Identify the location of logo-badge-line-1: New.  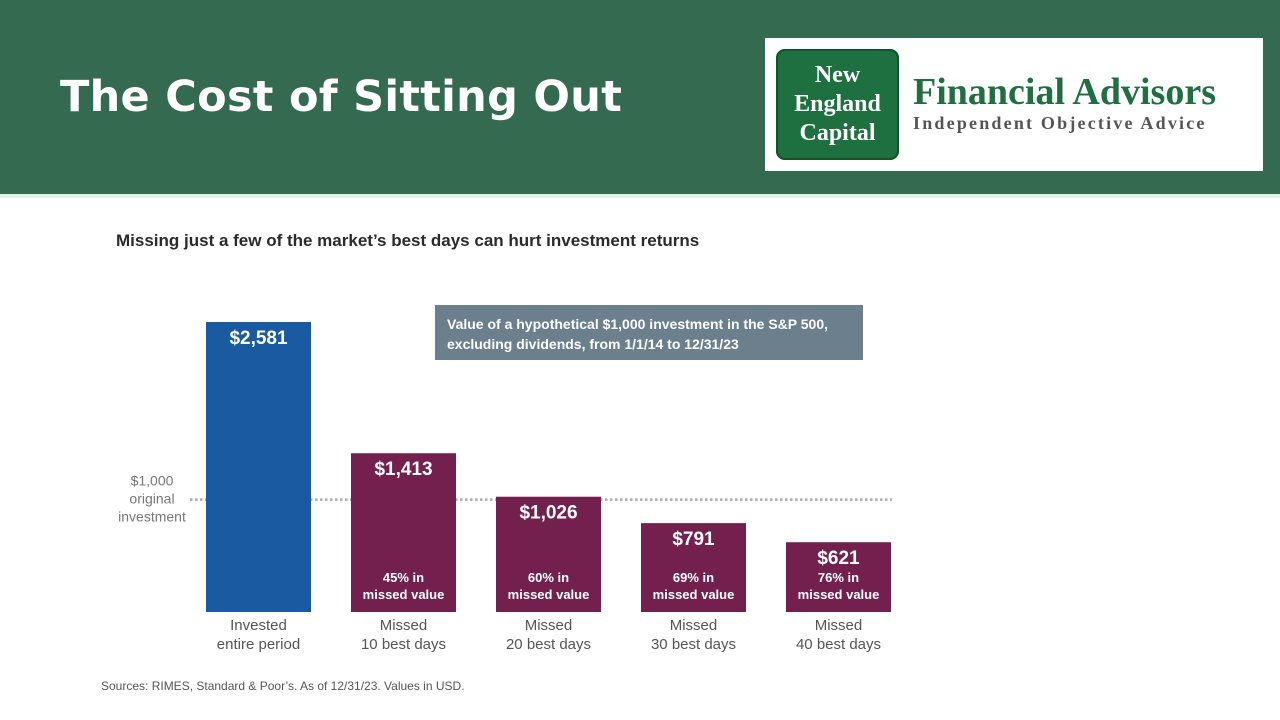
(837, 75).